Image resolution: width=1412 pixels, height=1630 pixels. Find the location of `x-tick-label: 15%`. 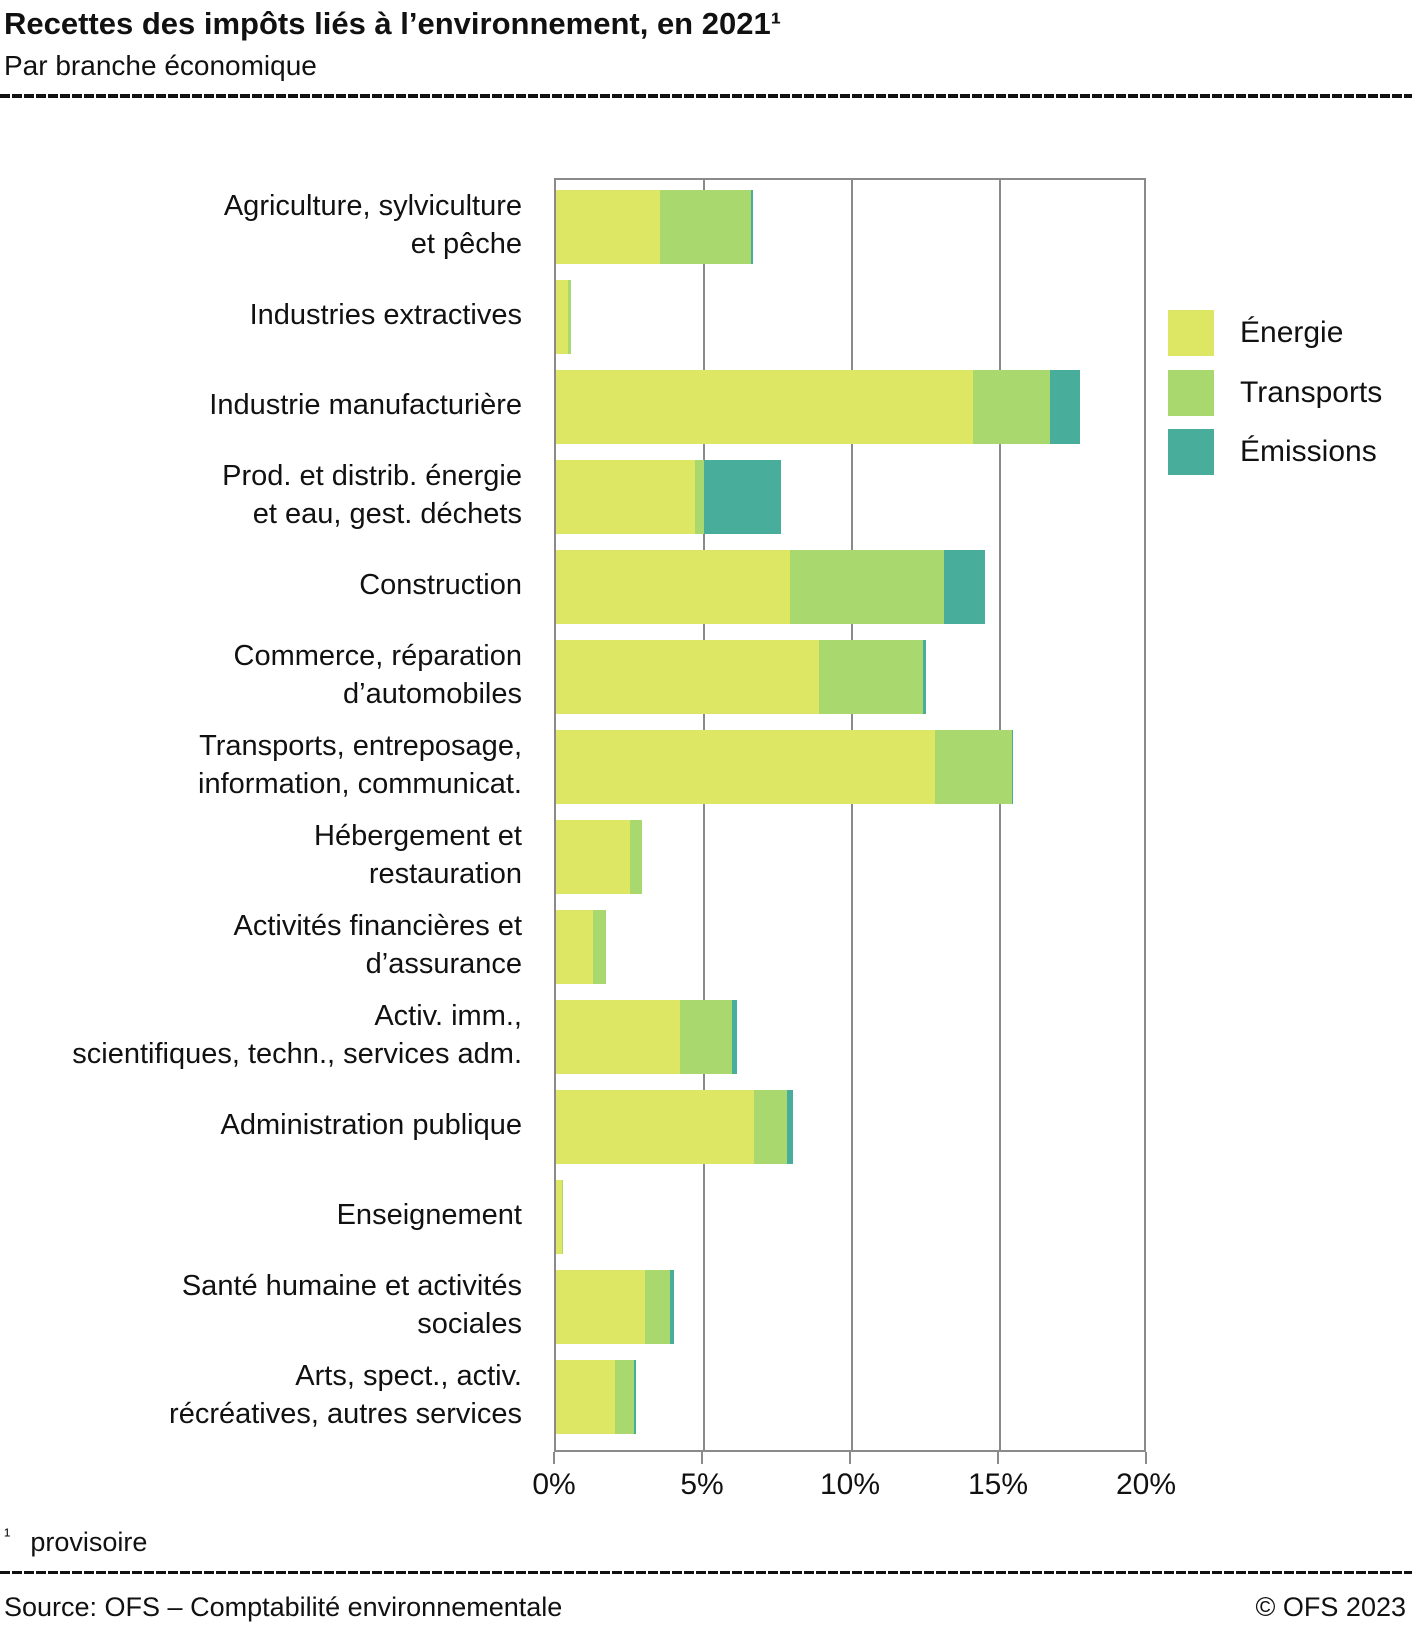

x-tick-label: 15% is located at coordinates (998, 1484).